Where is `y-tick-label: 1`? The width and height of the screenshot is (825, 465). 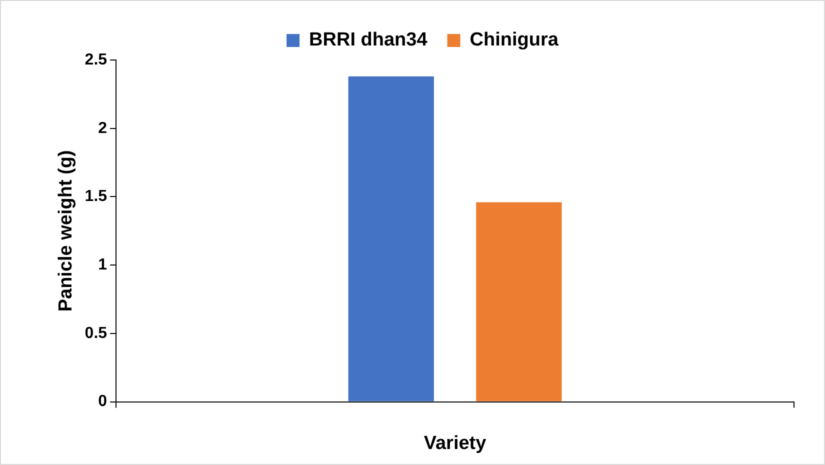
y-tick-label: 1 is located at coordinates (103, 265).